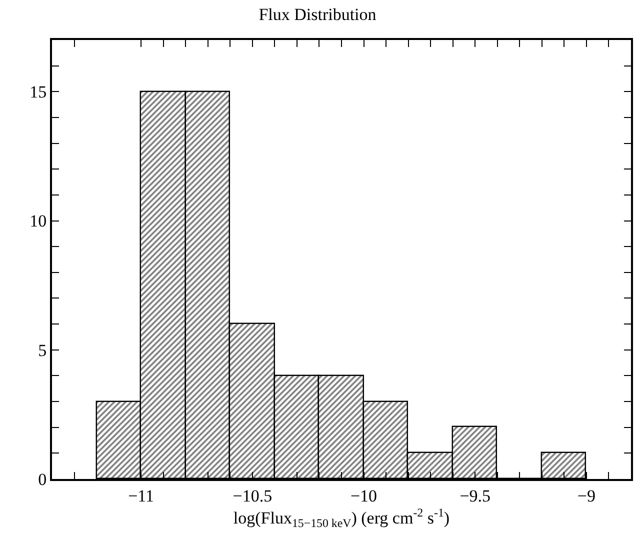 This screenshot has height=541, width=635. What do you see at coordinates (317, 14) in the screenshot?
I see `chart-title: Flux Distribution` at bounding box center [317, 14].